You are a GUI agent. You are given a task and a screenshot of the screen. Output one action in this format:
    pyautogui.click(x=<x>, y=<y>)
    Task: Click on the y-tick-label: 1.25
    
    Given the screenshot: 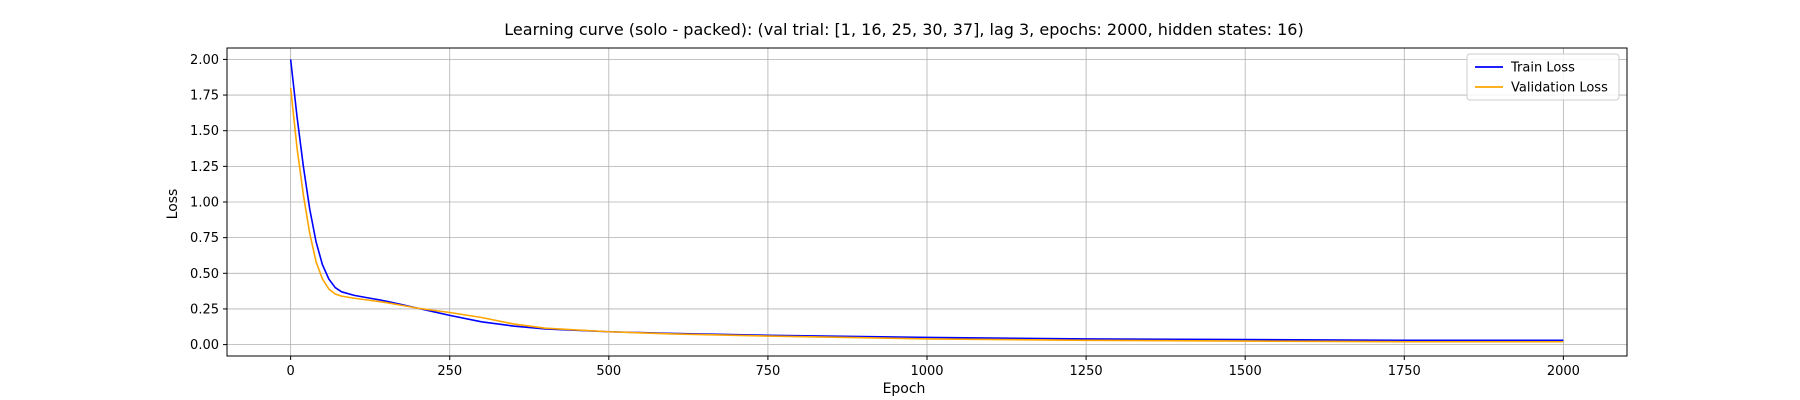 What is the action you would take?
    pyautogui.click(x=204, y=167)
    